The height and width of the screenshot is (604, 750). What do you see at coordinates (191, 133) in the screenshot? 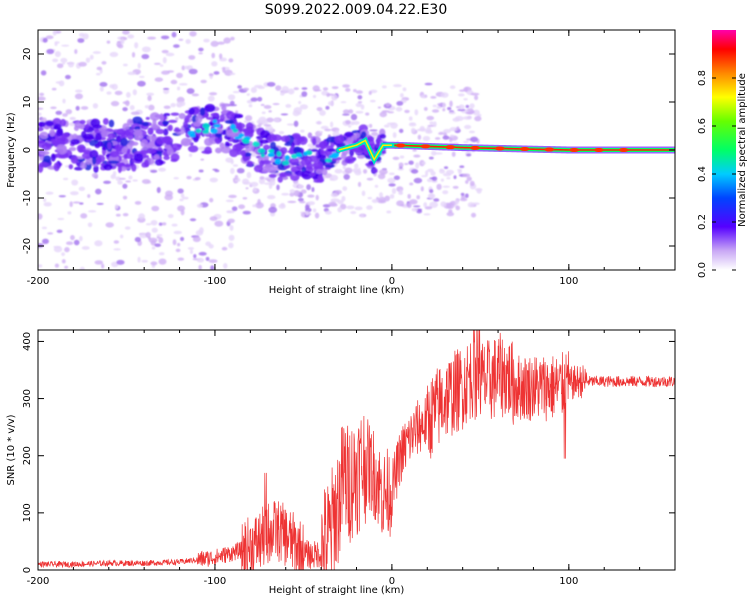
I see `ridge-highlight` at bounding box center [191, 133].